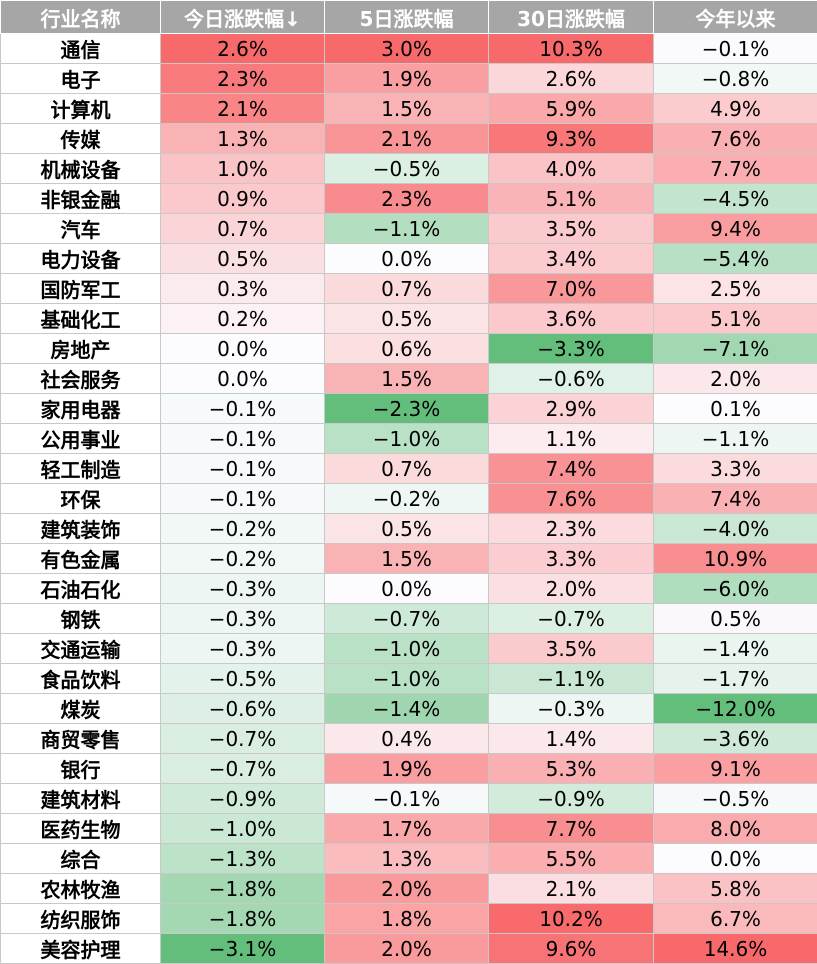 Image resolution: width=817 pixels, height=964 pixels. I want to click on header-today-change: 今日涨跌幅↓, so click(243, 17).